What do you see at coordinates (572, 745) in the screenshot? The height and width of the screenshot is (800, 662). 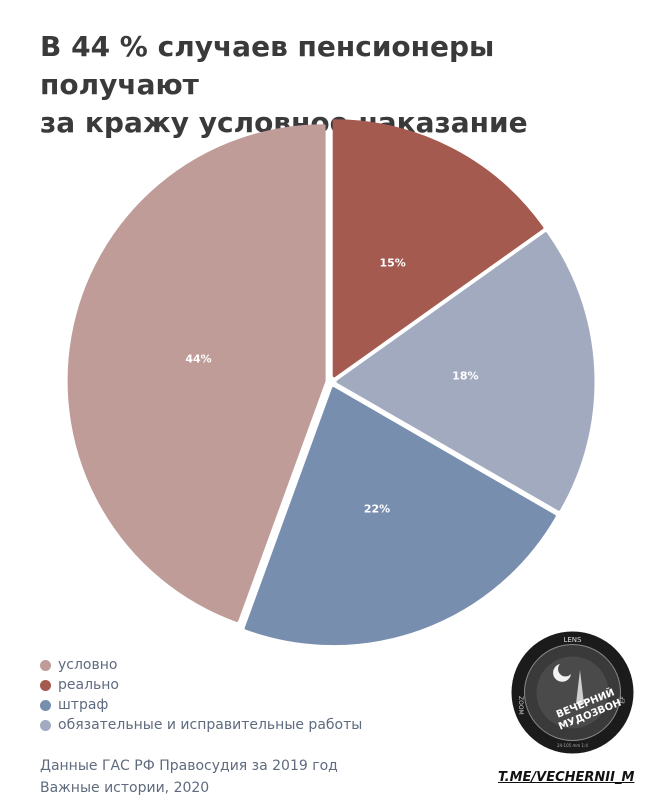 I see `logo-small-text: 24-105 mm 1:4` at bounding box center [572, 745].